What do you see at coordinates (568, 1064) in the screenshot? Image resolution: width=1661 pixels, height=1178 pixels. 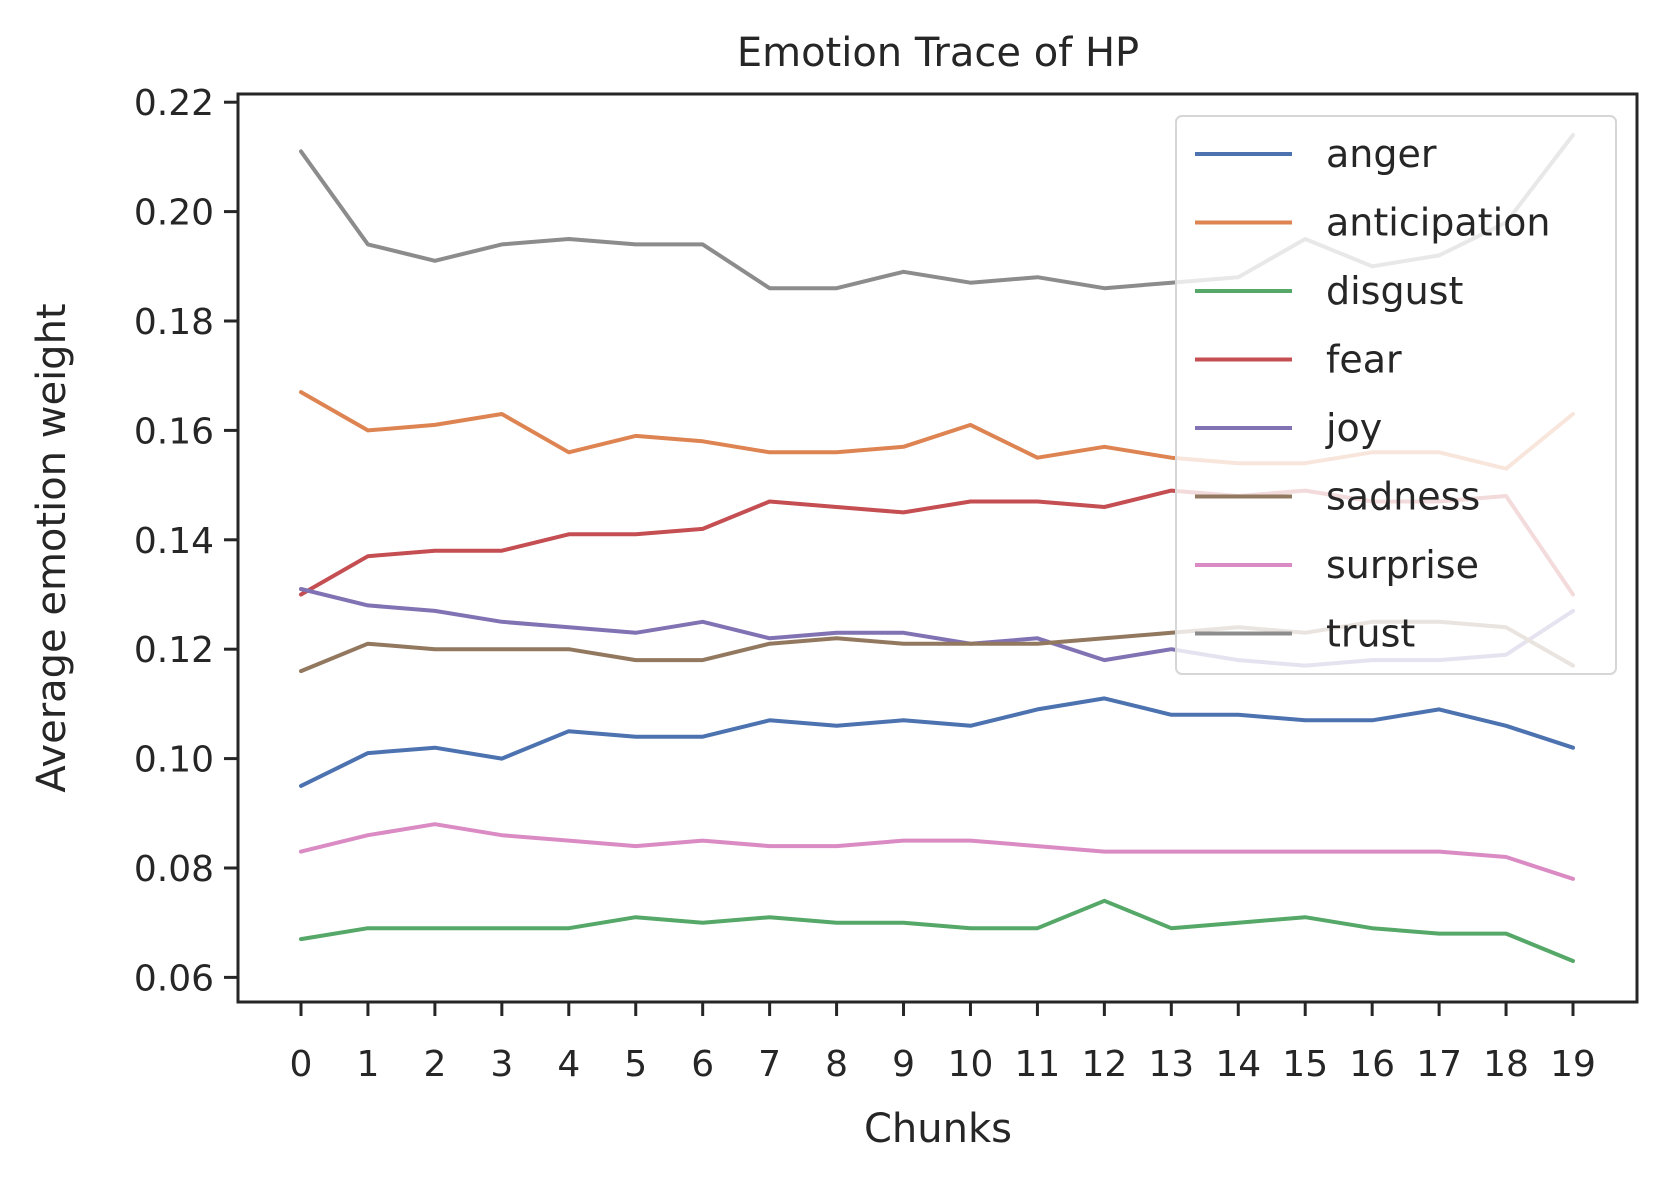 I see `x-tick-label: 4` at bounding box center [568, 1064].